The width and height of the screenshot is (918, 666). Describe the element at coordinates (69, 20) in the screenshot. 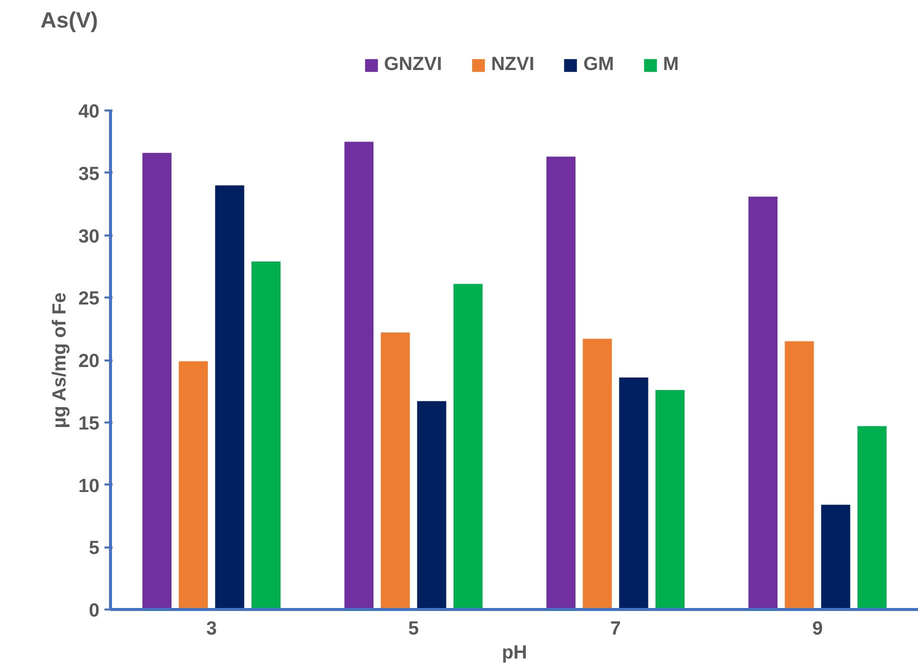

I see `chart-title: As(V)` at that location.